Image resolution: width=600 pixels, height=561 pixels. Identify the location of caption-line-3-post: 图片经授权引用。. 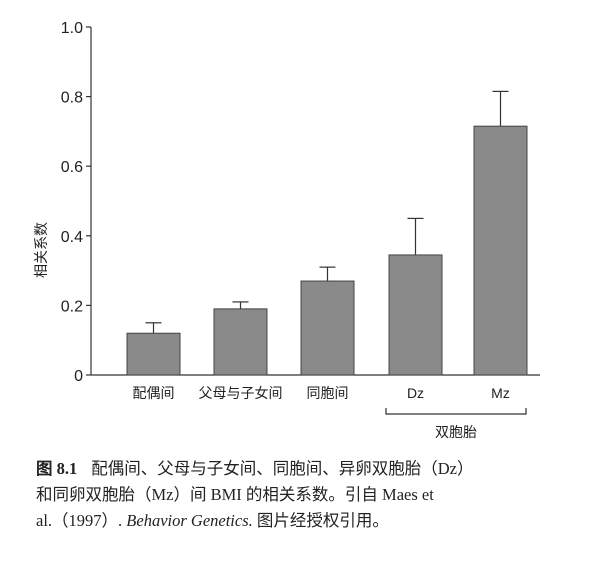
(320, 520).